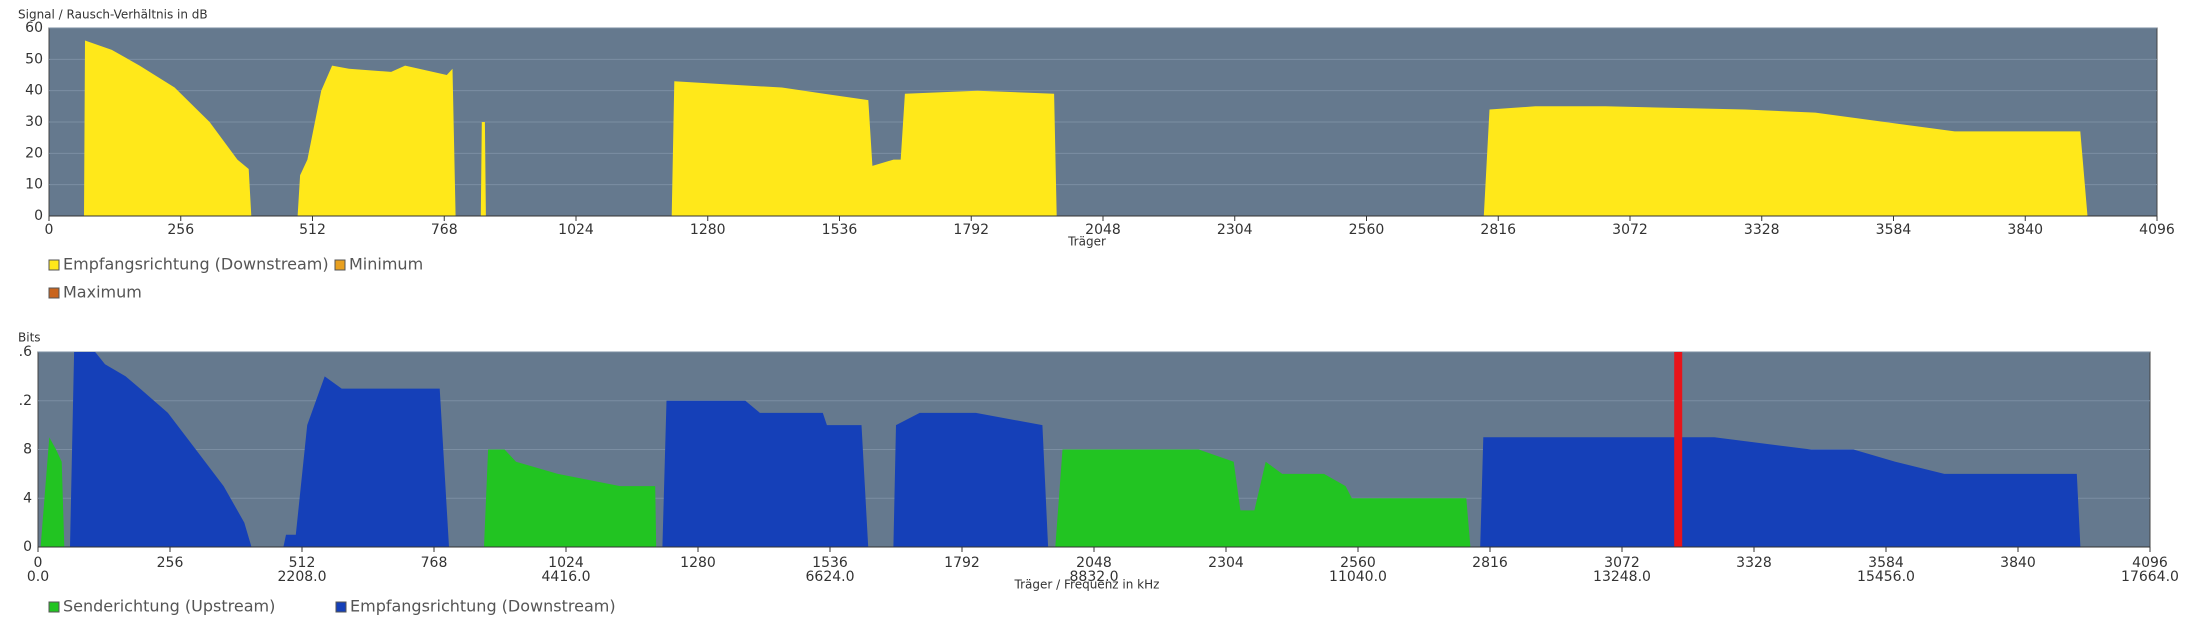  Describe the element at coordinates (2150, 577) in the screenshot. I see `x2-tick-label: 17664.0` at that location.